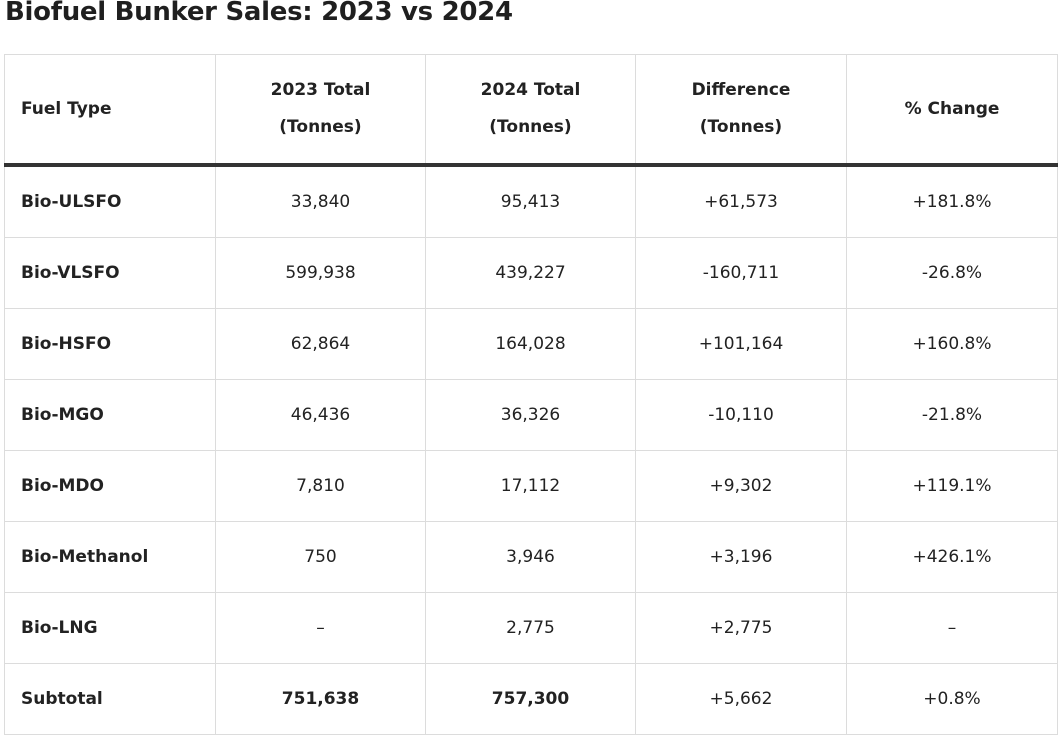  Describe the element at coordinates (952, 557) in the screenshot. I see `cell-pct-change: +426.1%` at that location.